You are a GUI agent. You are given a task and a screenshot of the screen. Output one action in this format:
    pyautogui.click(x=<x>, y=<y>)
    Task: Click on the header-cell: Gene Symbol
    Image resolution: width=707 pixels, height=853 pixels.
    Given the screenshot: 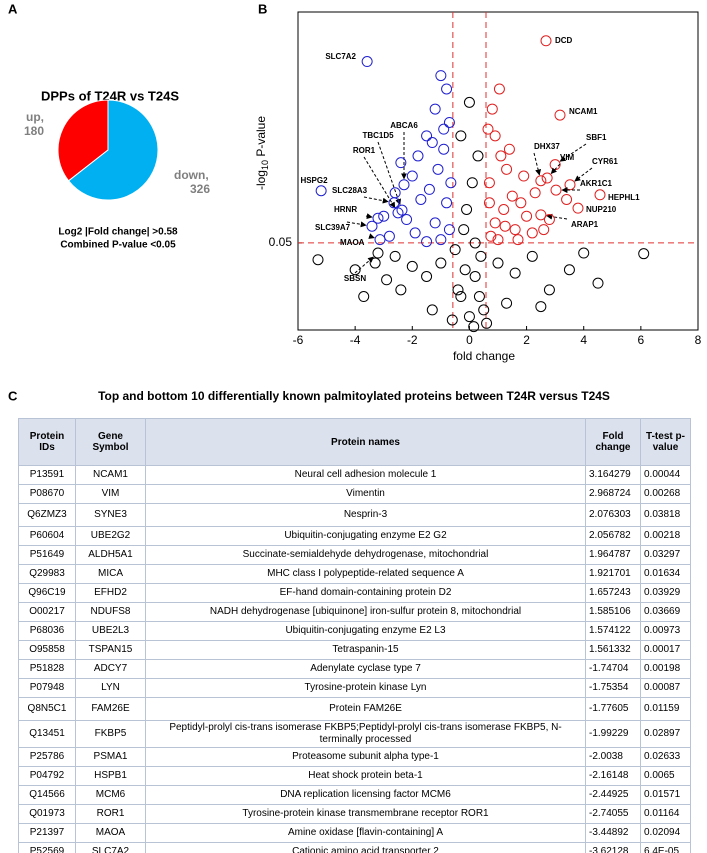 What is the action you would take?
    pyautogui.click(x=110, y=442)
    